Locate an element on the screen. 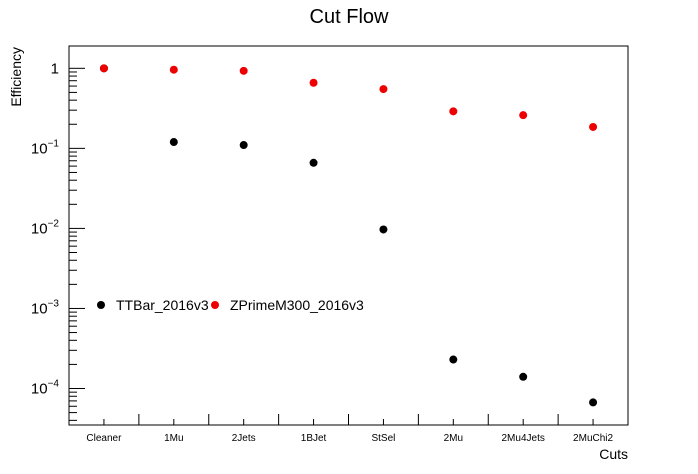  y-tick-label: 10⁻¹ is located at coordinates (45, 147).